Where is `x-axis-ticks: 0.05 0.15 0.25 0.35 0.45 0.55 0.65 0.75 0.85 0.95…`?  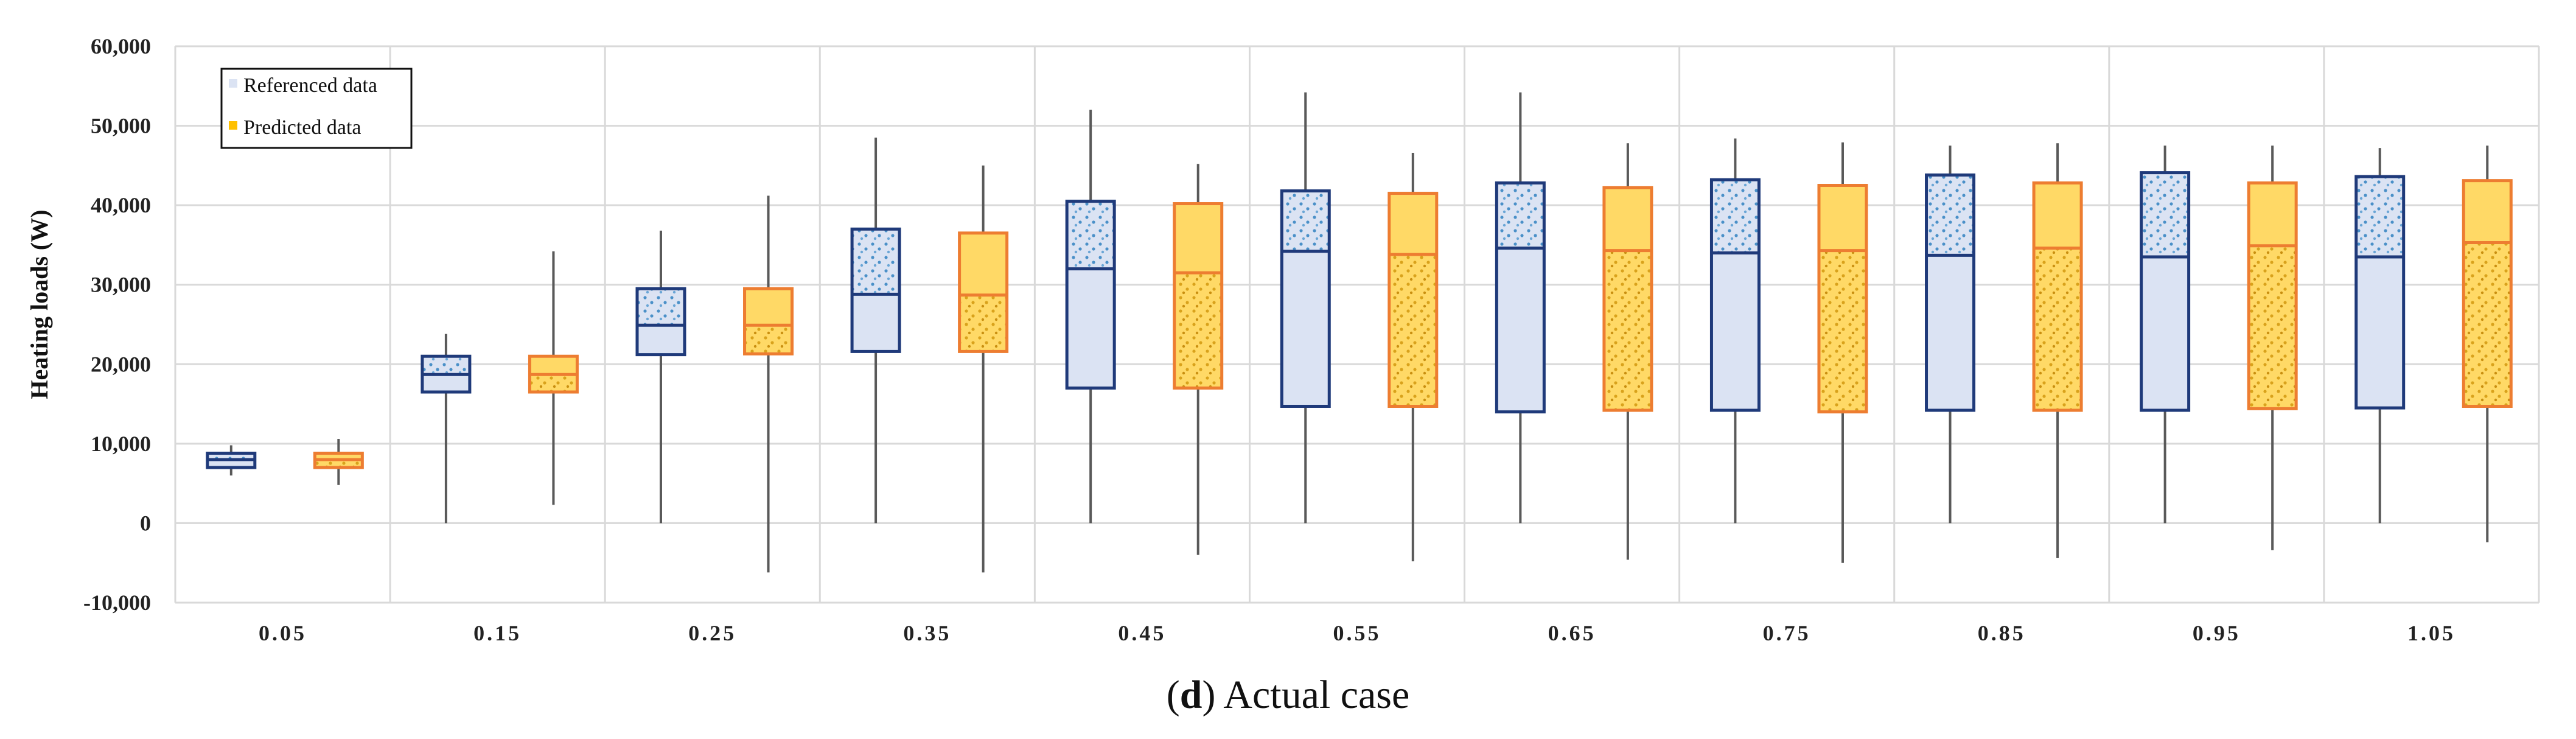 x-axis-ticks: 0.05 0.15 0.25 0.35 0.45 0.55 0.65 0.75 0.85 0.95… is located at coordinates (1356, 633).